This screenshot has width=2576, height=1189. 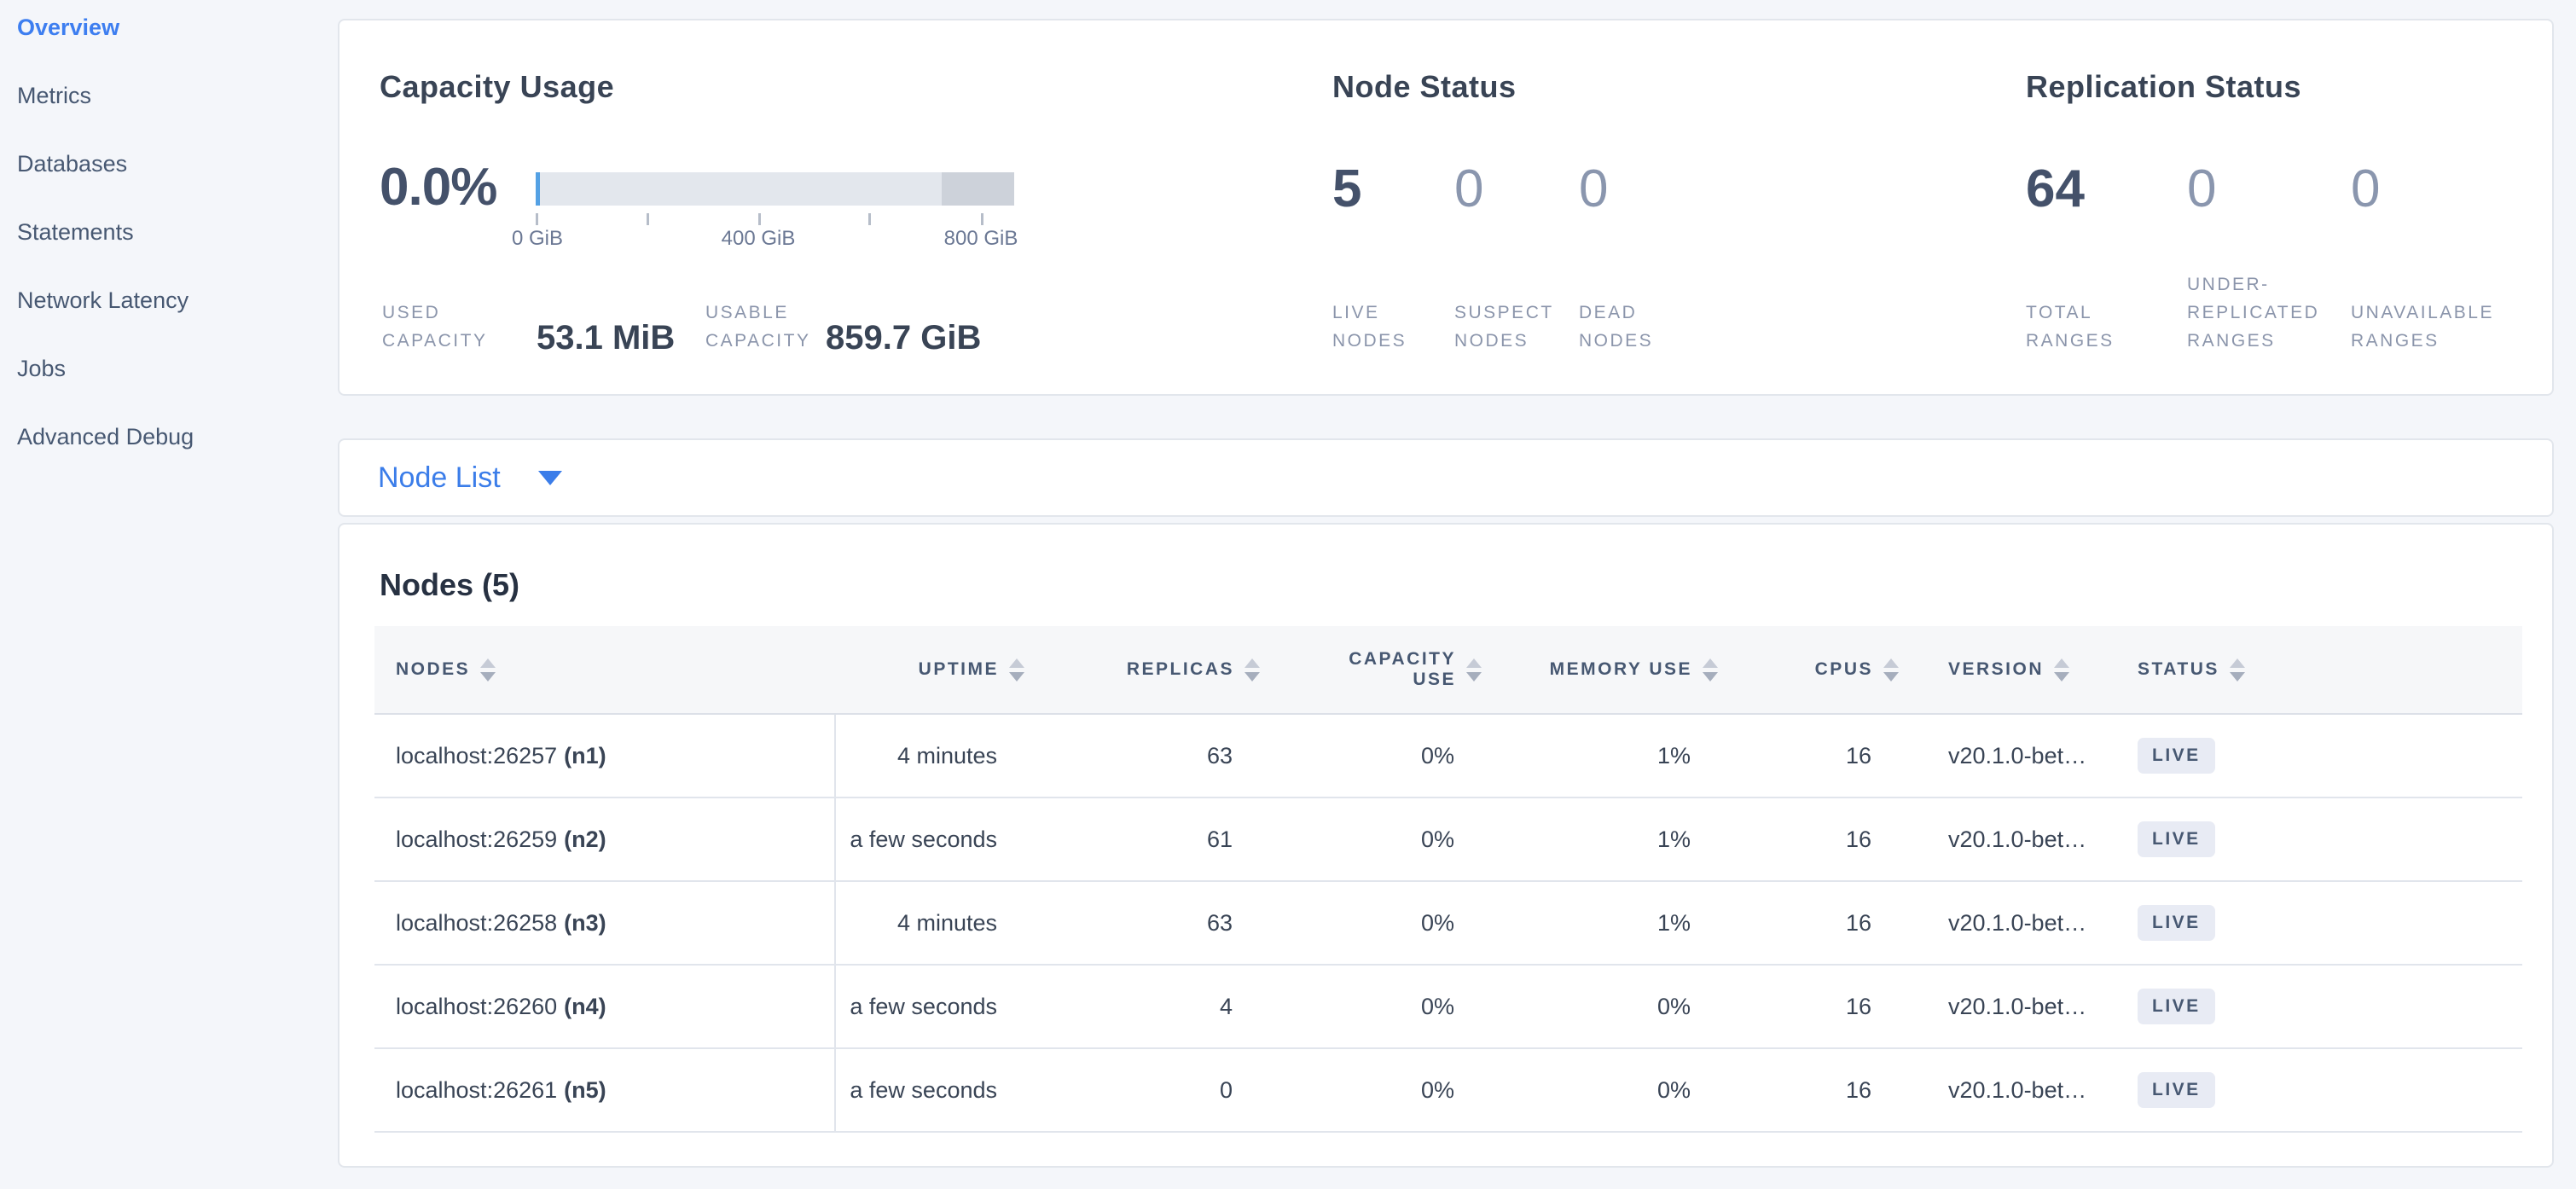 I want to click on replicas-cell: 4, so click(x=1226, y=1006).